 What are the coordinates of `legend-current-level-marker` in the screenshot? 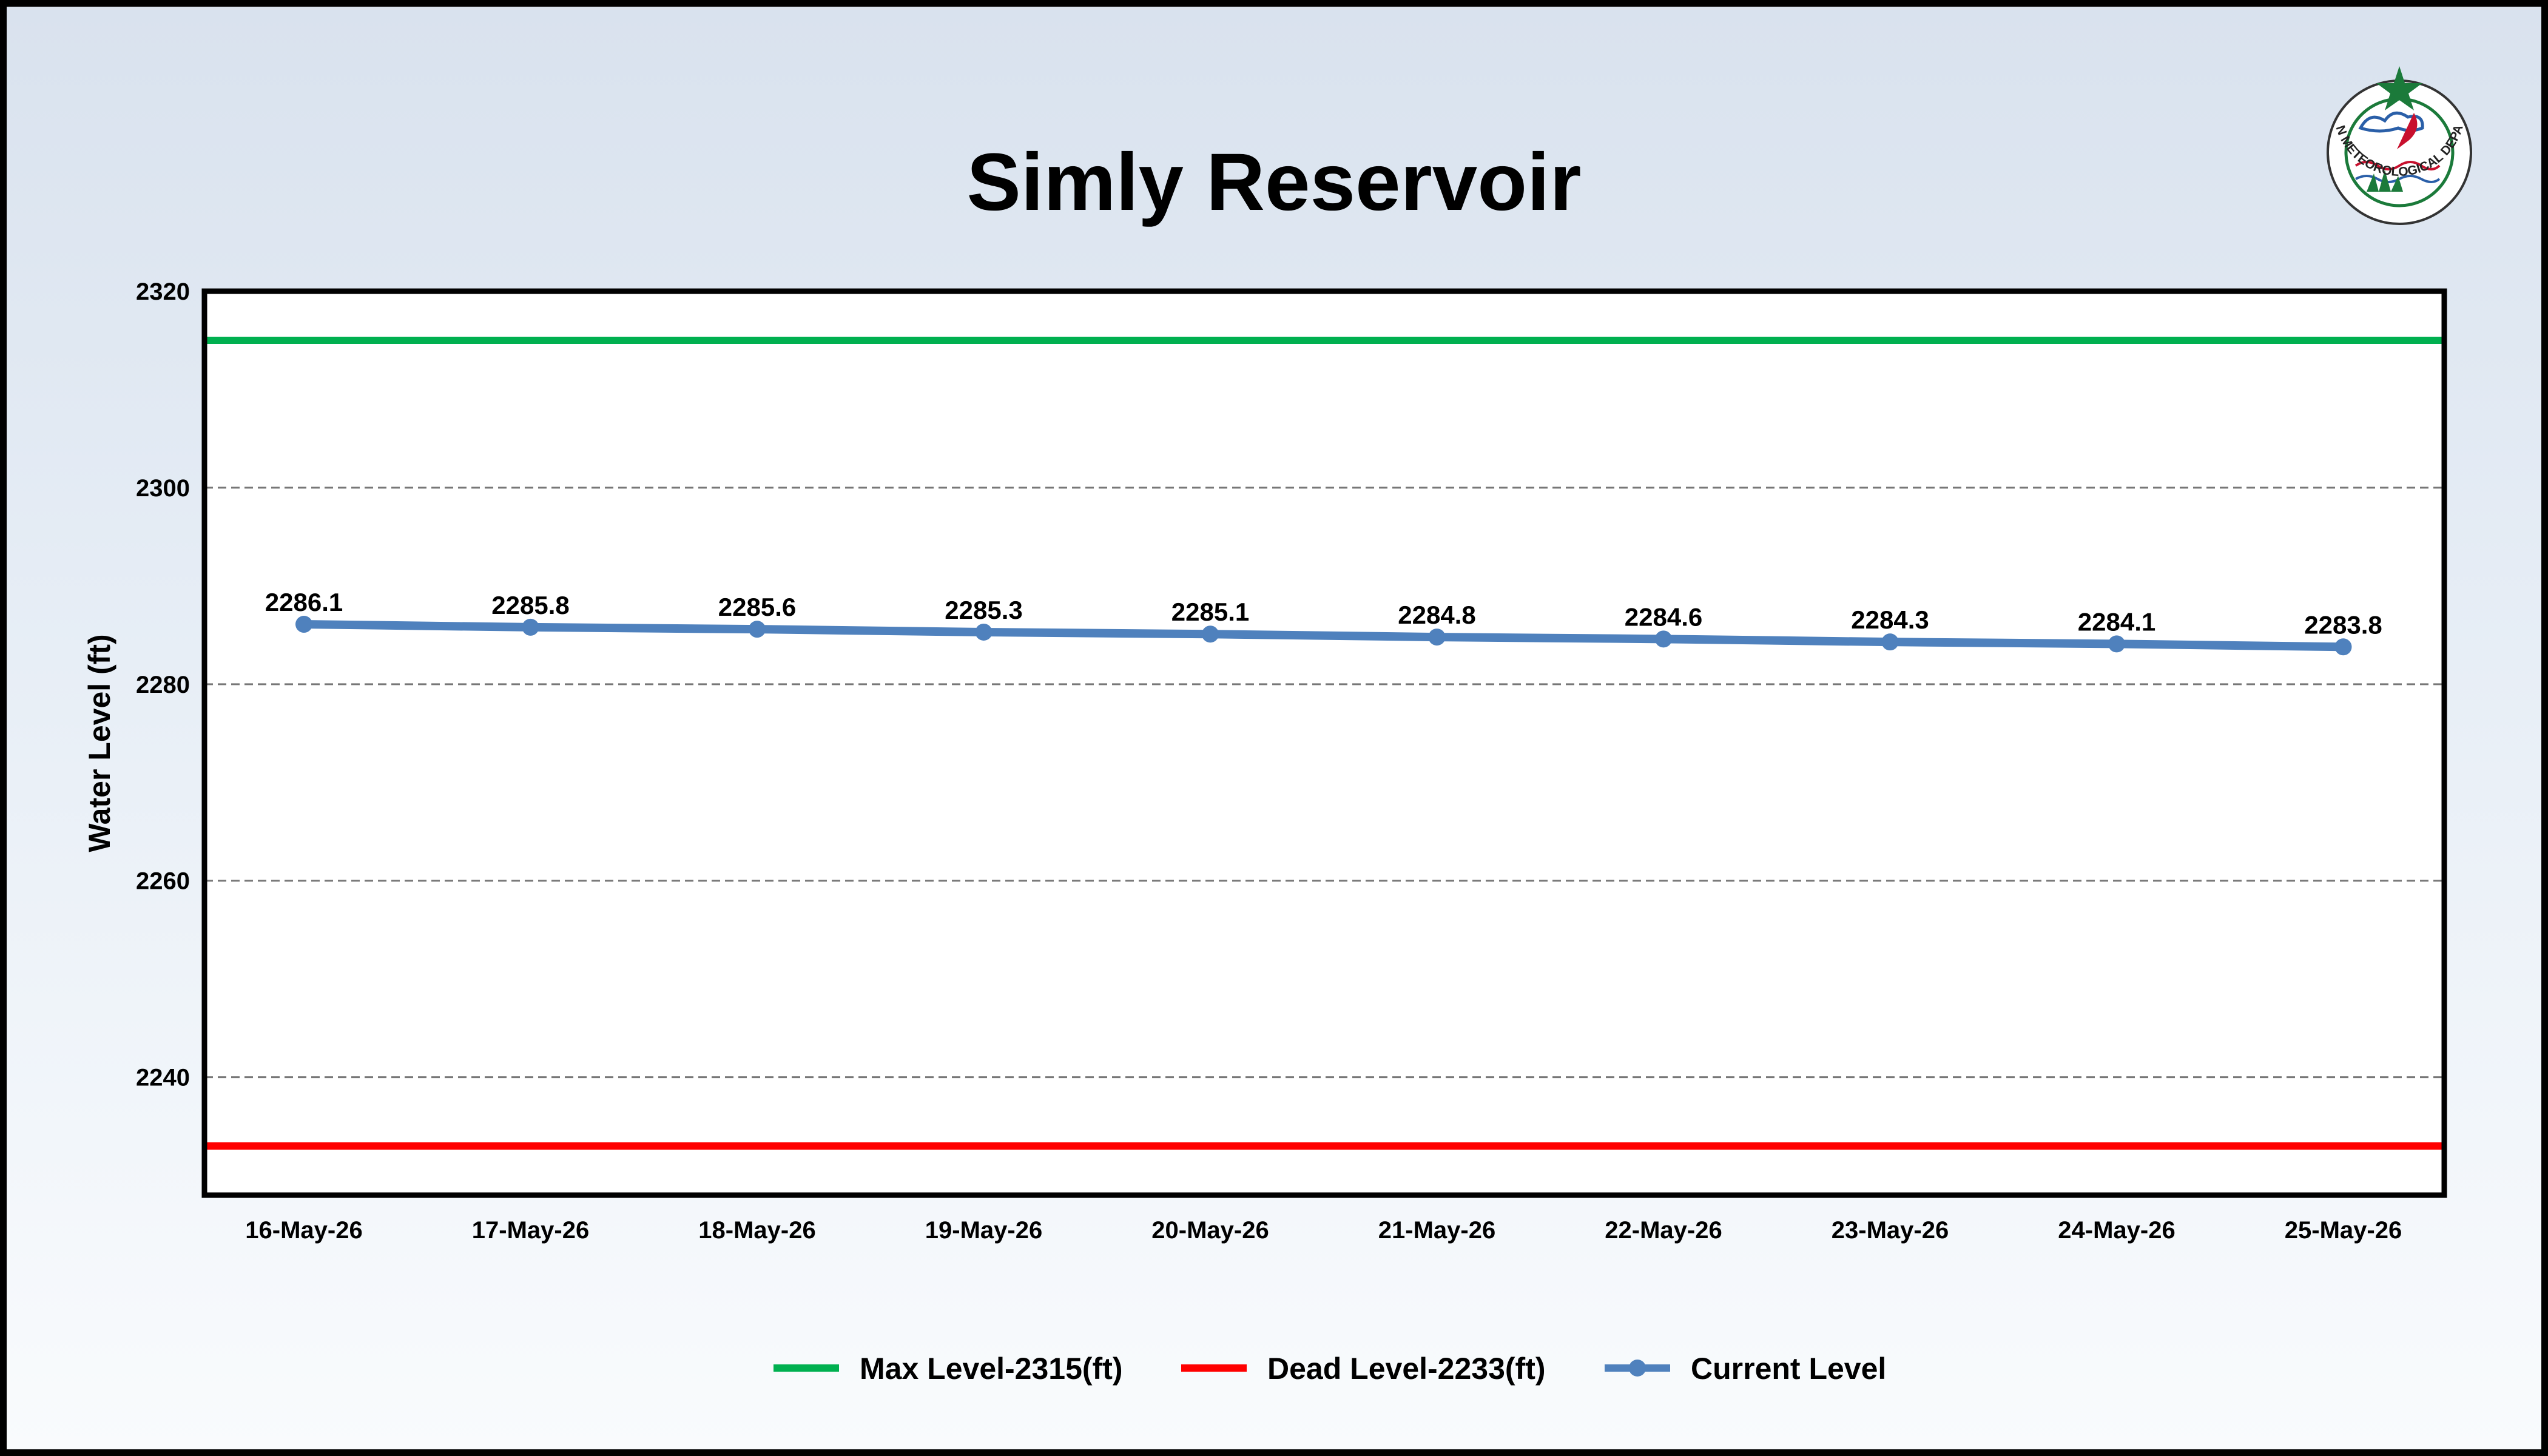 It's located at (1637, 1368).